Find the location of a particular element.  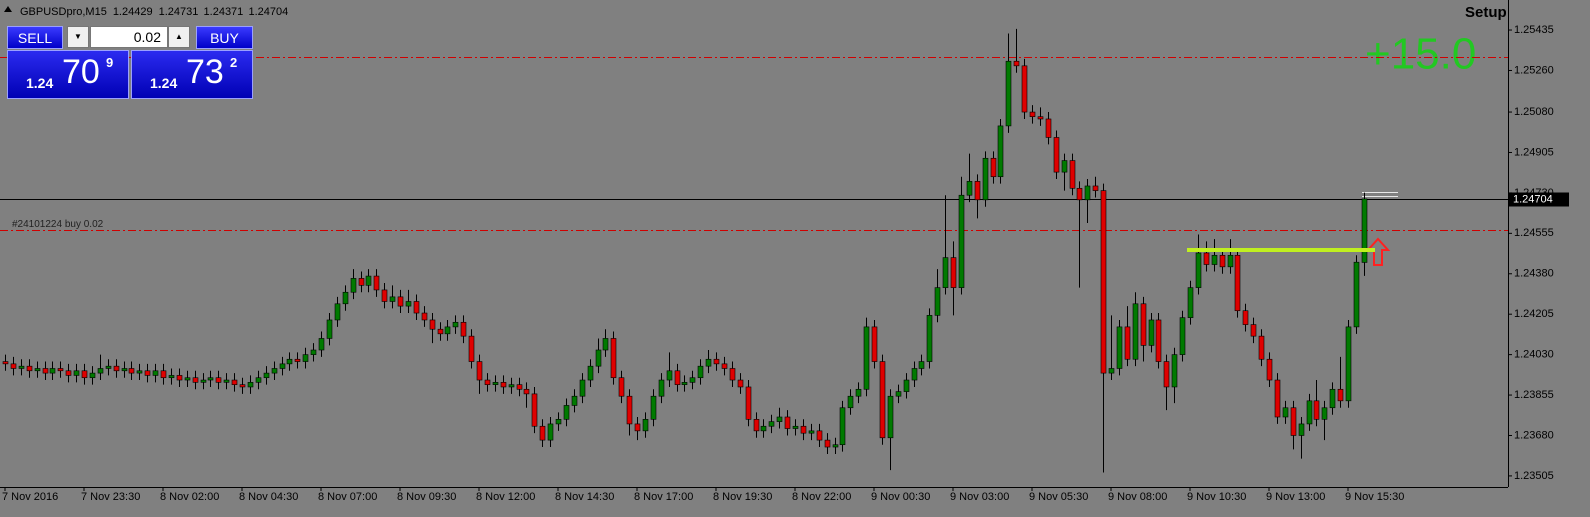

sell-price: 1.24 70 9 is located at coordinates (68, 74).